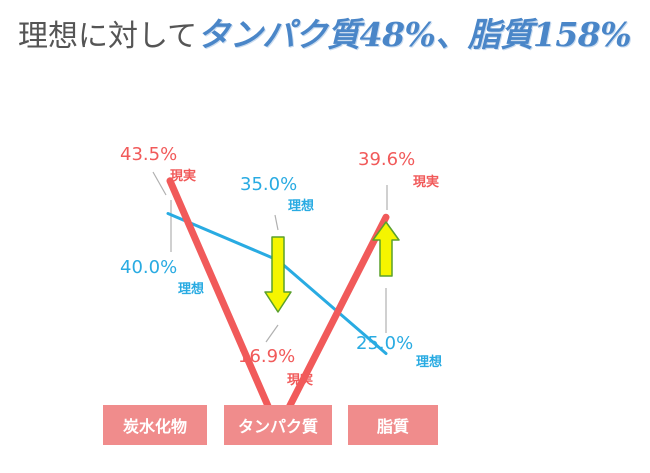 The height and width of the screenshot is (473, 650). I want to click on category-label-protein: タンパク質, so click(277, 426).